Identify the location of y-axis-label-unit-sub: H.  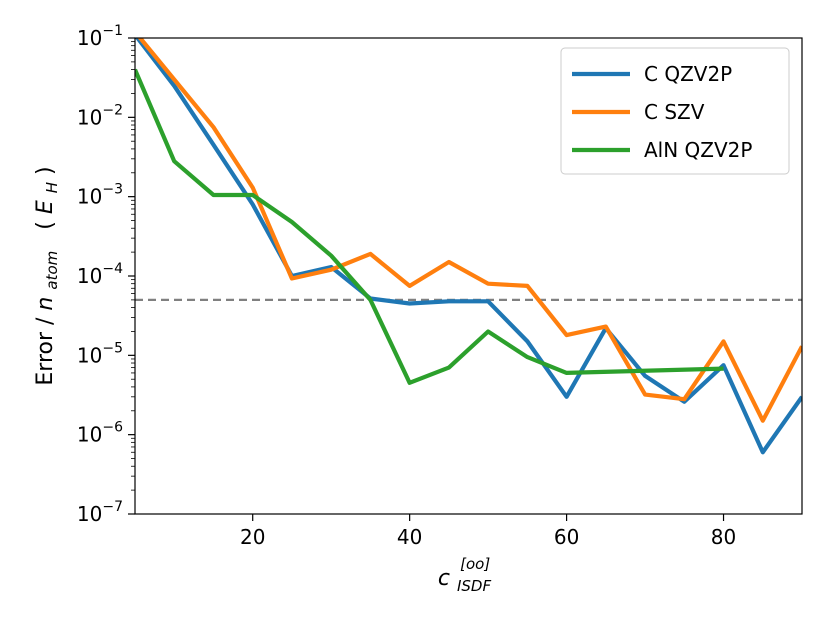
(52, 187).